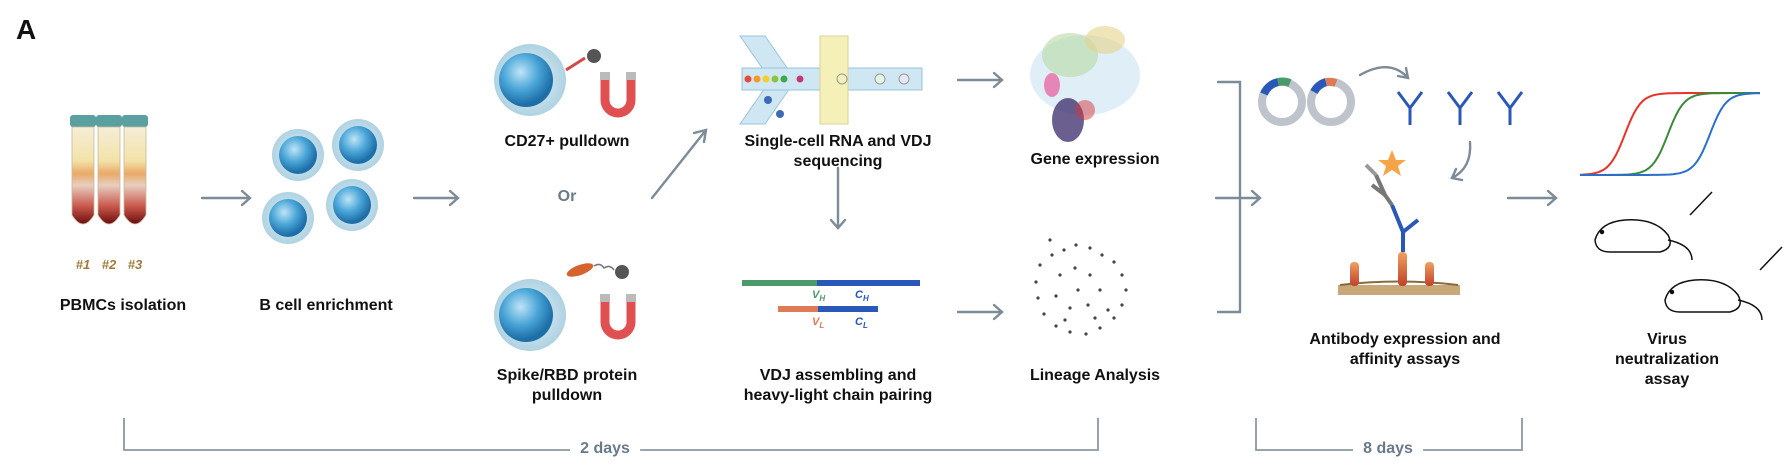 This screenshot has width=1790, height=476. I want to click on b-cells-icon, so click(323, 181).